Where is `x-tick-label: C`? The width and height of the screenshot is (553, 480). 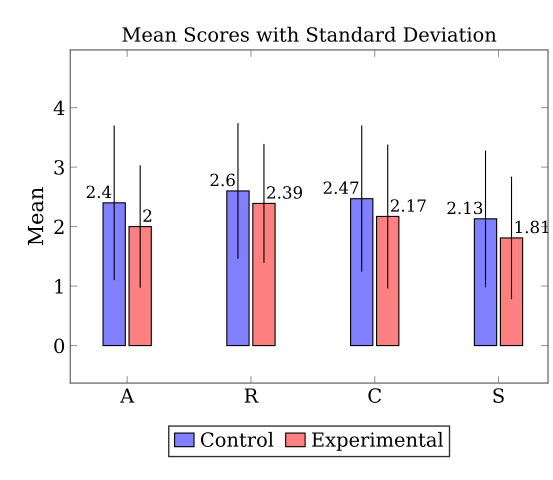 x-tick-label: C is located at coordinates (375, 395).